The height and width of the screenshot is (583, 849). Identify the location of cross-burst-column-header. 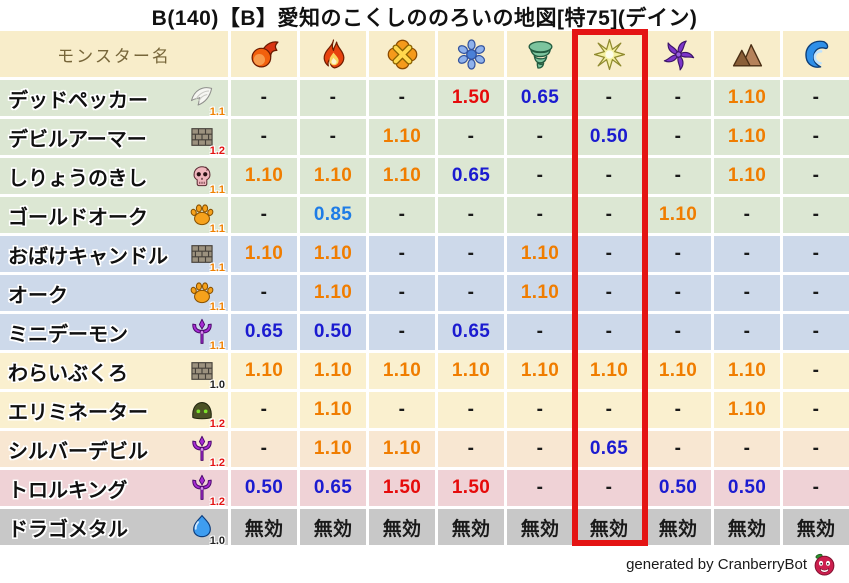
(402, 54).